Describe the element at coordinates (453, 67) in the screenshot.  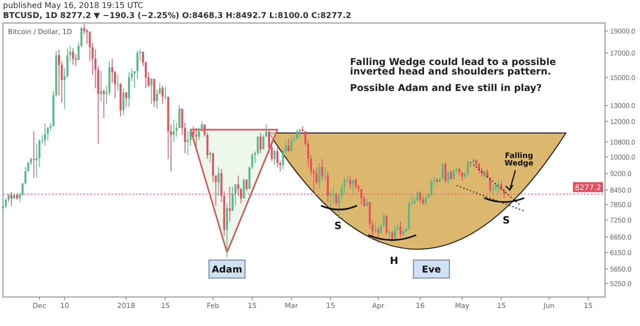
I see `annotation: Falling Wedge could lead to a possible inverted head and shoulders pattern.` at that location.